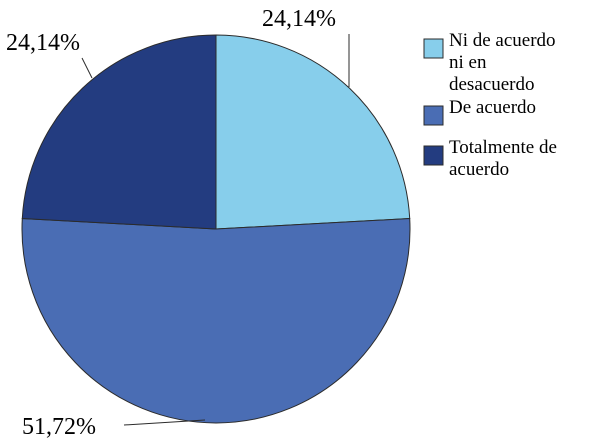  Describe the element at coordinates (313, 132) in the screenshot. I see `pie-slice-ni-de-acuerdo` at that location.